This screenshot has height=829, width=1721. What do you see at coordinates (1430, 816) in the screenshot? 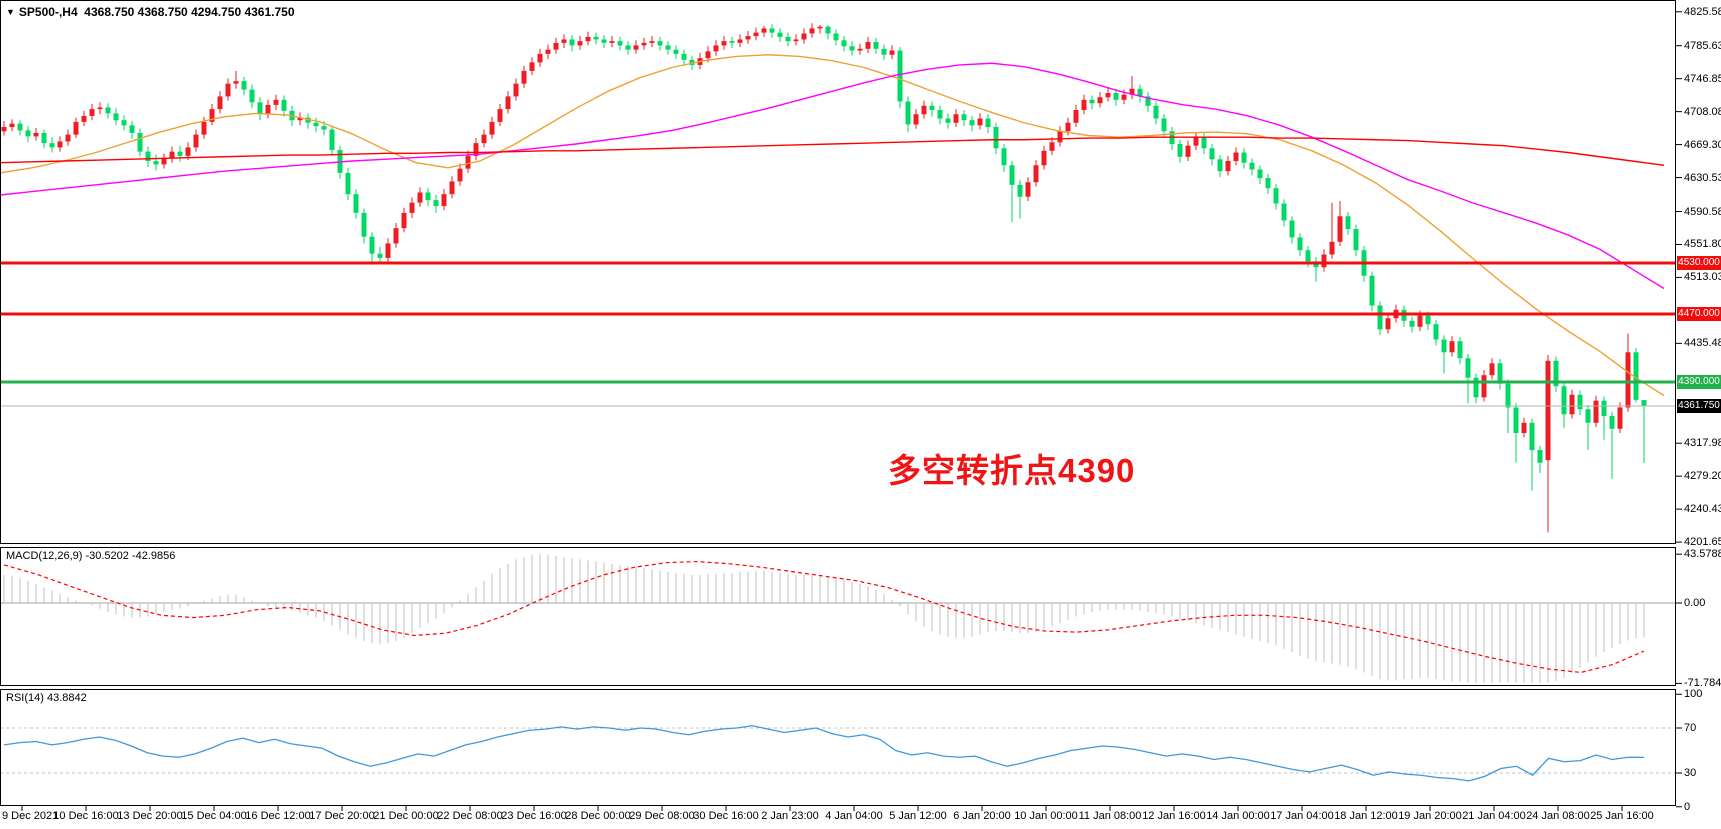
I see `time-axis-label: 19 Jan 20:00` at bounding box center [1430, 816].